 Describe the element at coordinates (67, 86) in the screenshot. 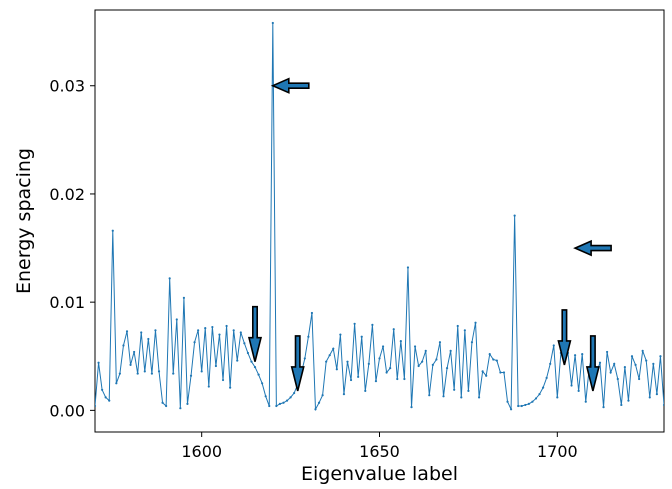

I see `y-tick-label: 0.03` at that location.